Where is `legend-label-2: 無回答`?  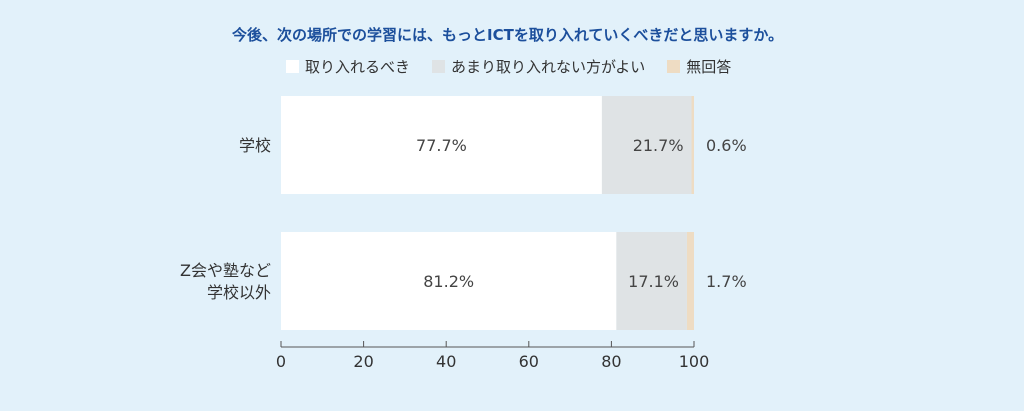
legend-label-2: 無回答 is located at coordinates (709, 67).